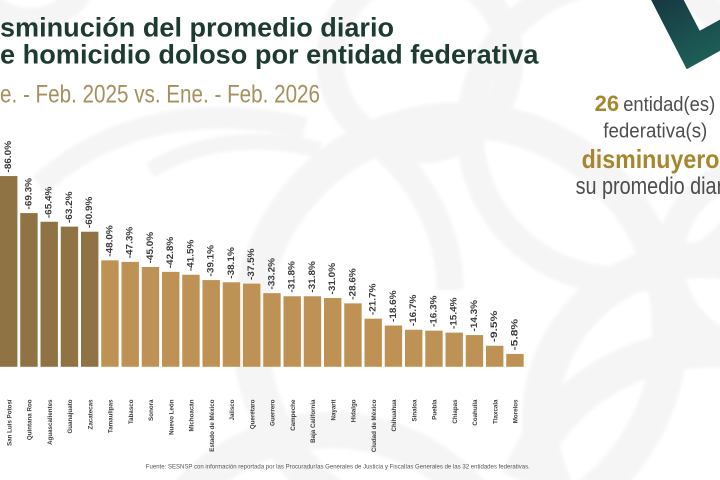 The image size is (720, 480). I want to click on svg-text: -14.3%, so click(474, 315).